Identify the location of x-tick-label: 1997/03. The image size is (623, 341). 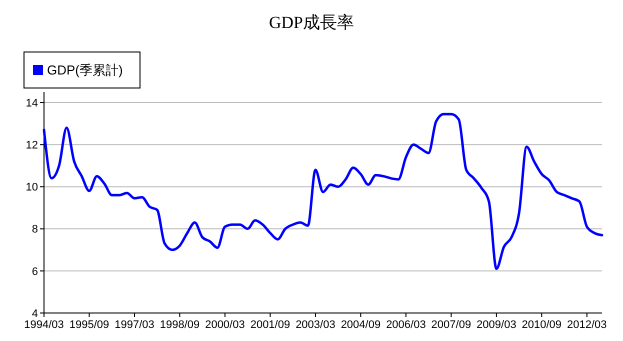
(134, 325).